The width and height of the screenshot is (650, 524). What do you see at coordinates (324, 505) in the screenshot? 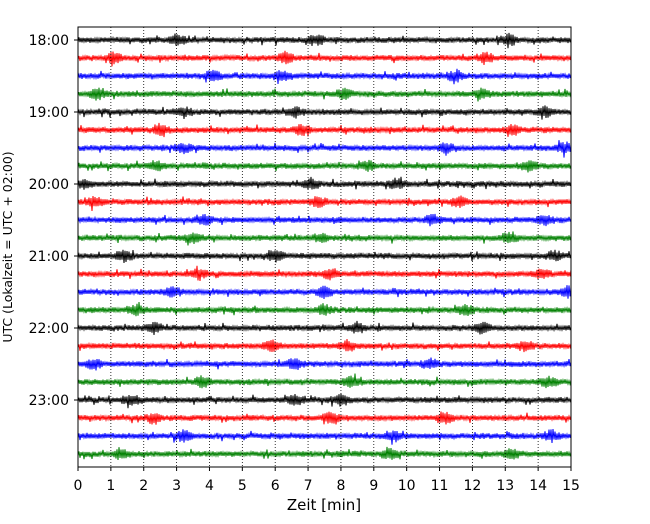
I see `x-axis-label: Zeit [min]` at bounding box center [324, 505].